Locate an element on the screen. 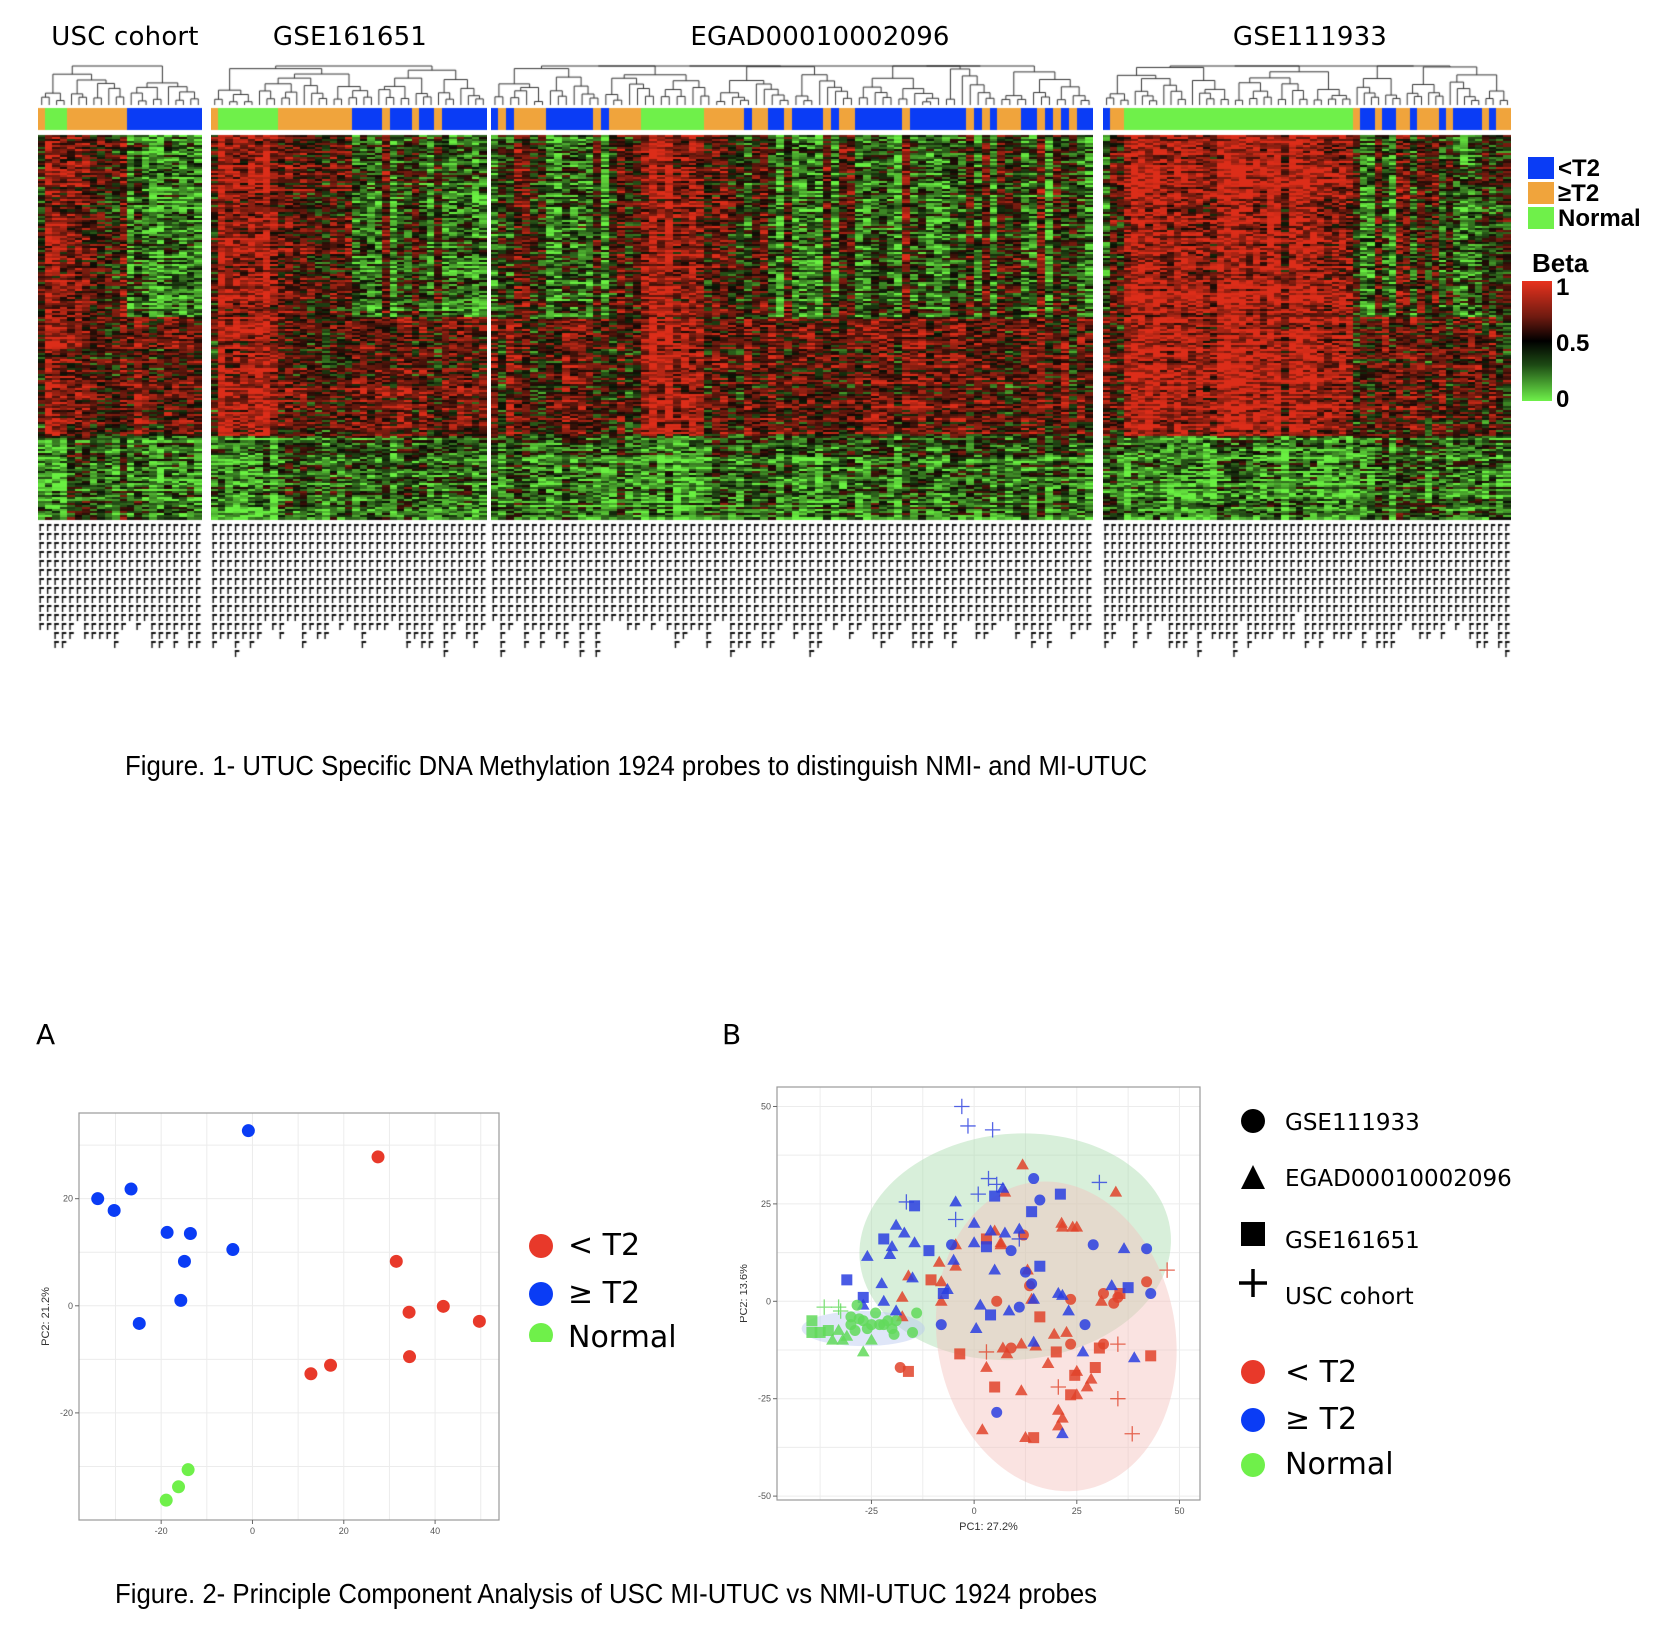  x-tick-label: -25 is located at coordinates (871, 1511).